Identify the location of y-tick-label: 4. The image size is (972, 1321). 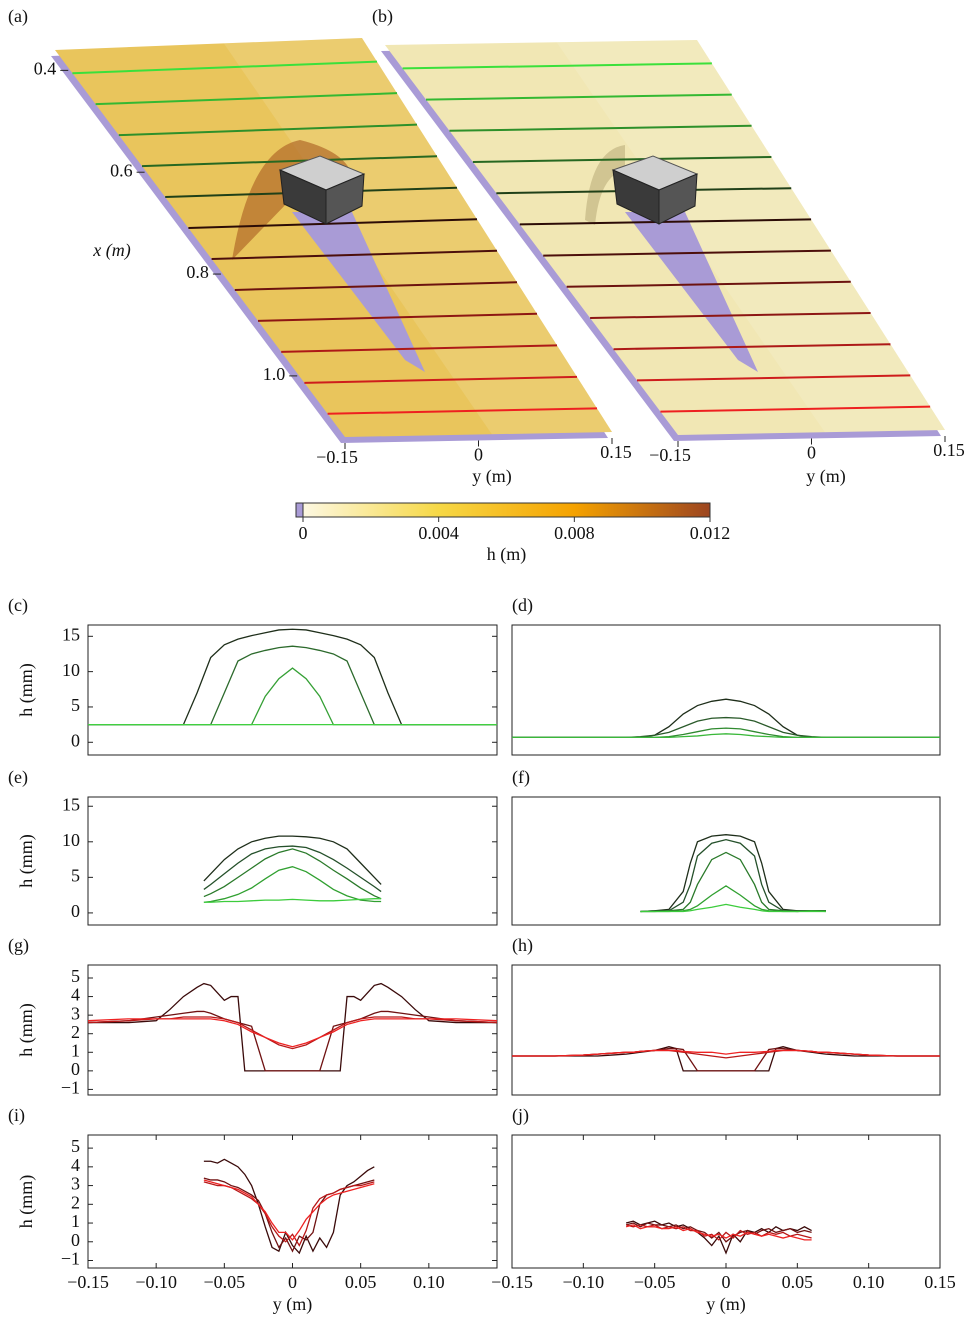
(75, 1165).